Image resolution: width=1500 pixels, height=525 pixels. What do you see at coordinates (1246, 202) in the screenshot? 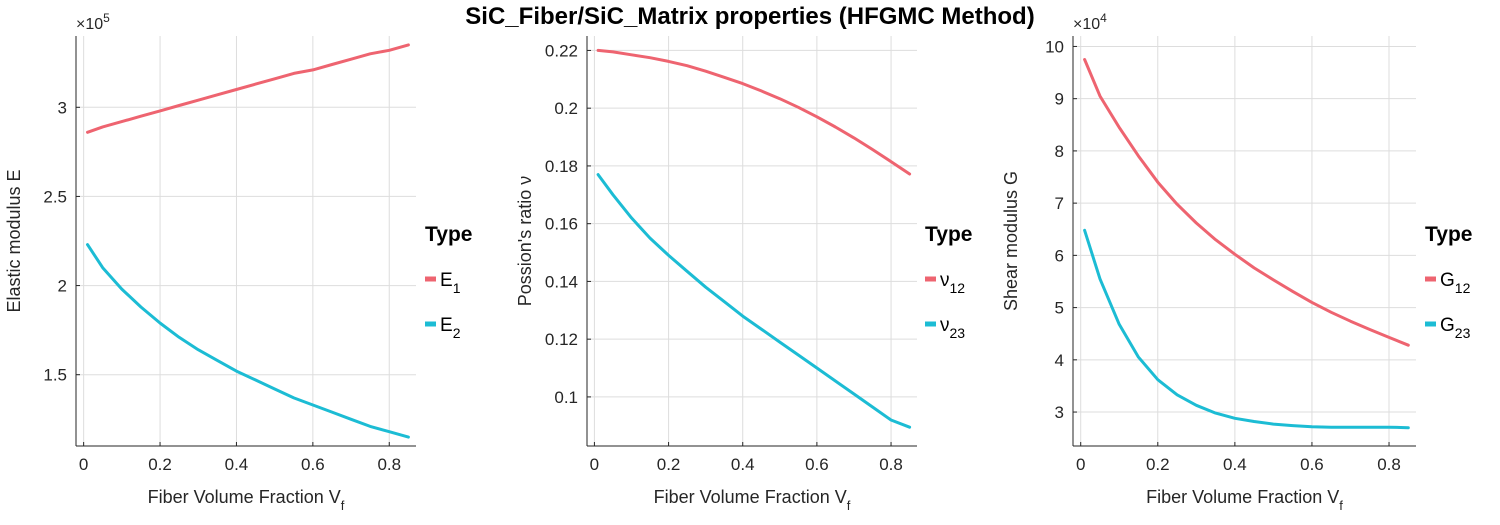
I see `series-line-G12` at bounding box center [1246, 202].